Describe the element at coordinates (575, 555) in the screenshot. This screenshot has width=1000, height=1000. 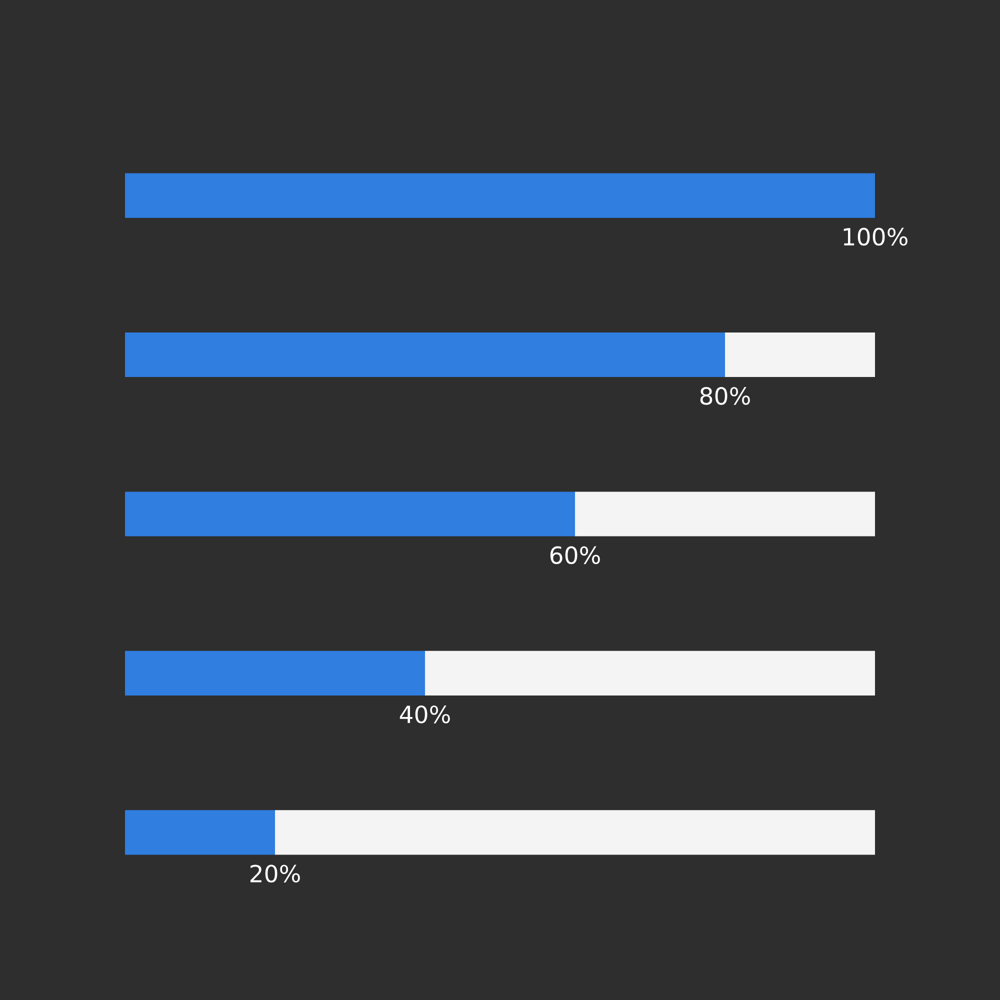
I see `data-label: 60%` at that location.